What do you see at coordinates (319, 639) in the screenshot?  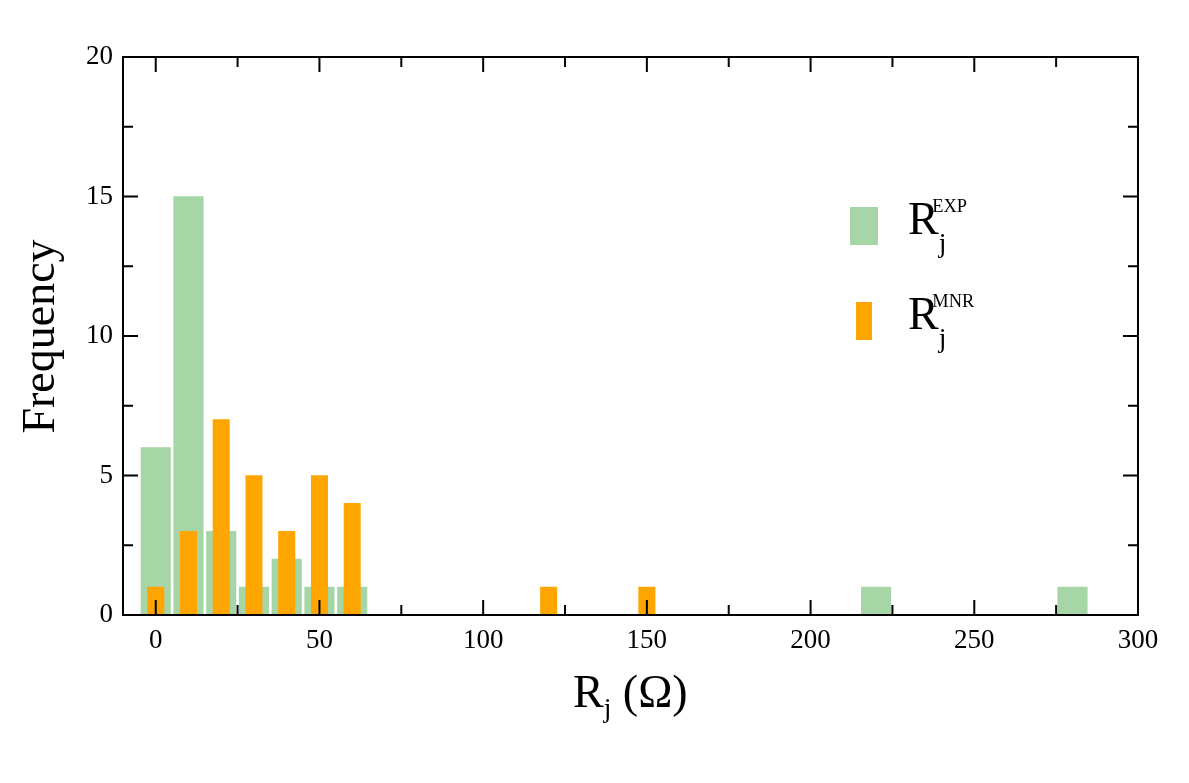 I see `x-tick-label: 50` at bounding box center [319, 639].